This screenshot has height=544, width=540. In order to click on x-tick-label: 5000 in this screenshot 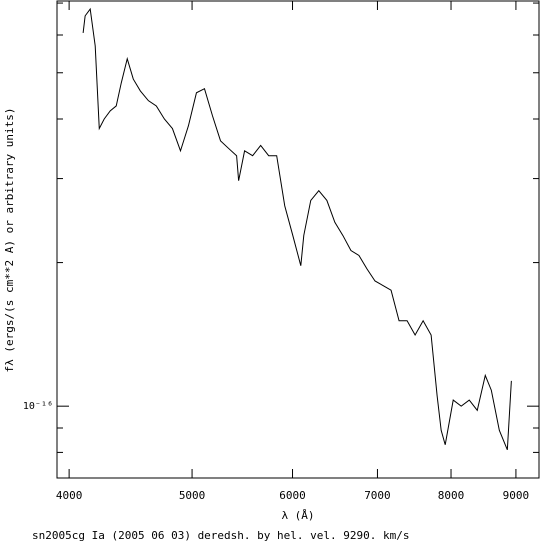, I will do `click(192, 495)`.